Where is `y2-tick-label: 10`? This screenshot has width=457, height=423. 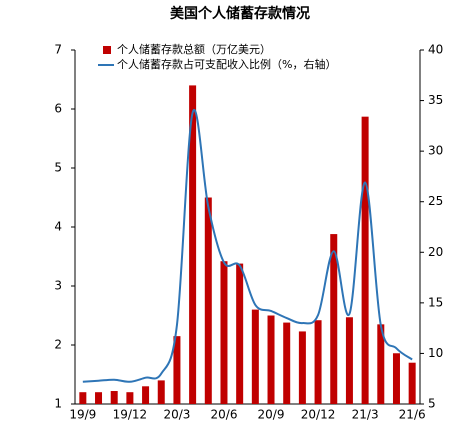 y2-tick-label: 10 is located at coordinates (435, 353).